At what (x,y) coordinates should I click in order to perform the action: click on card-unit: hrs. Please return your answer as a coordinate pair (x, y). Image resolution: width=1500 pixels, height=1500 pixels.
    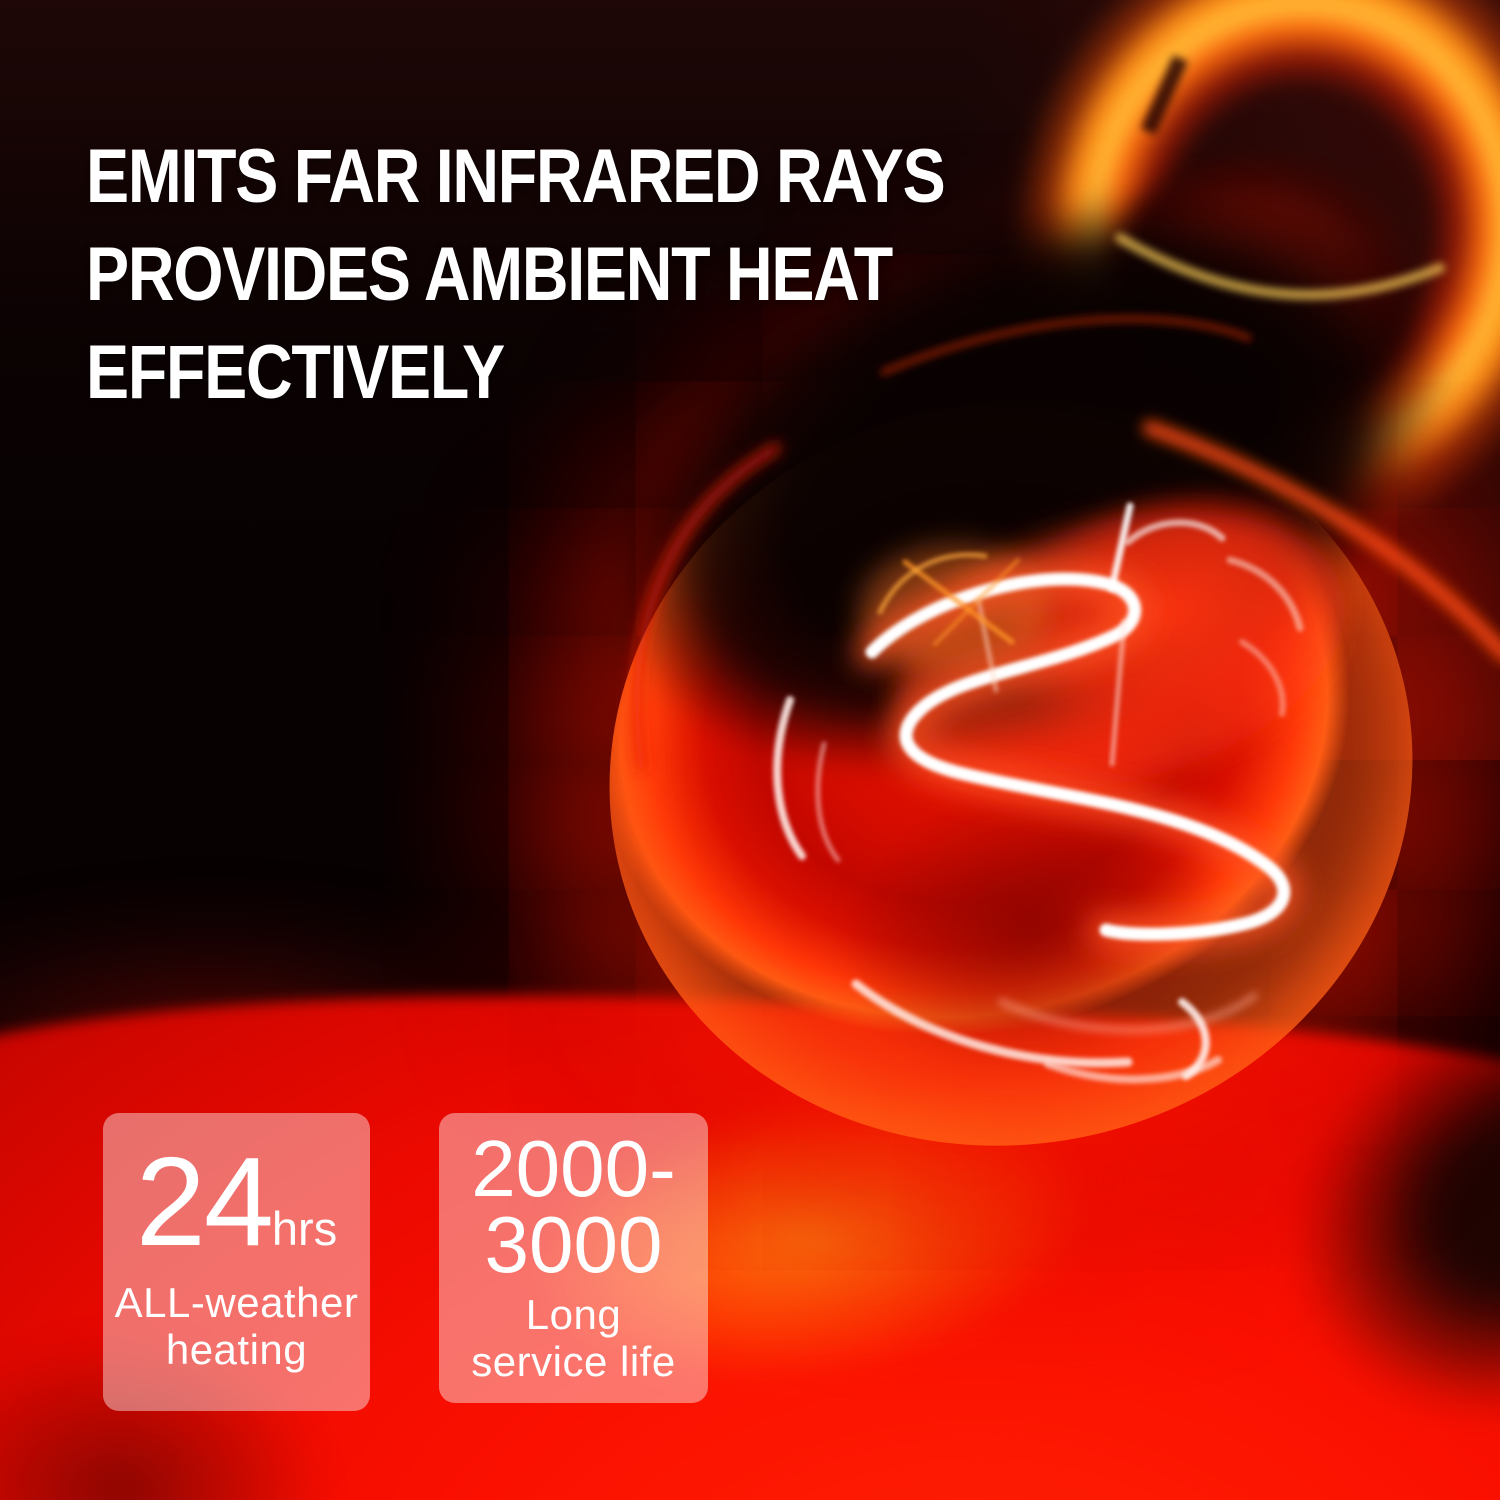
    Looking at the image, I should click on (304, 1228).